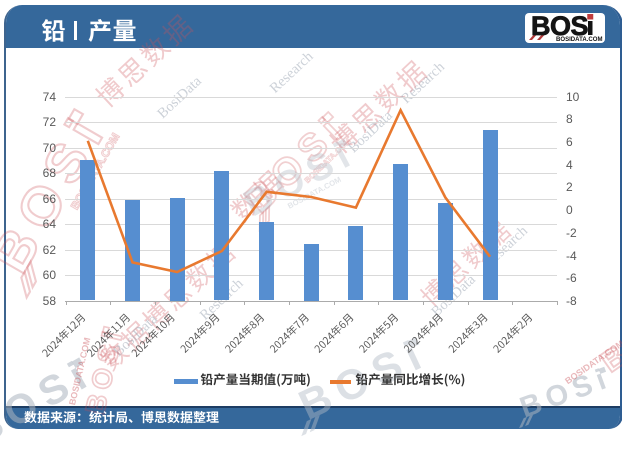 The image size is (622, 470). What do you see at coordinates (579, 39) in the screenshot?
I see `svg-text: BOSIDATA.COM` at bounding box center [579, 39].